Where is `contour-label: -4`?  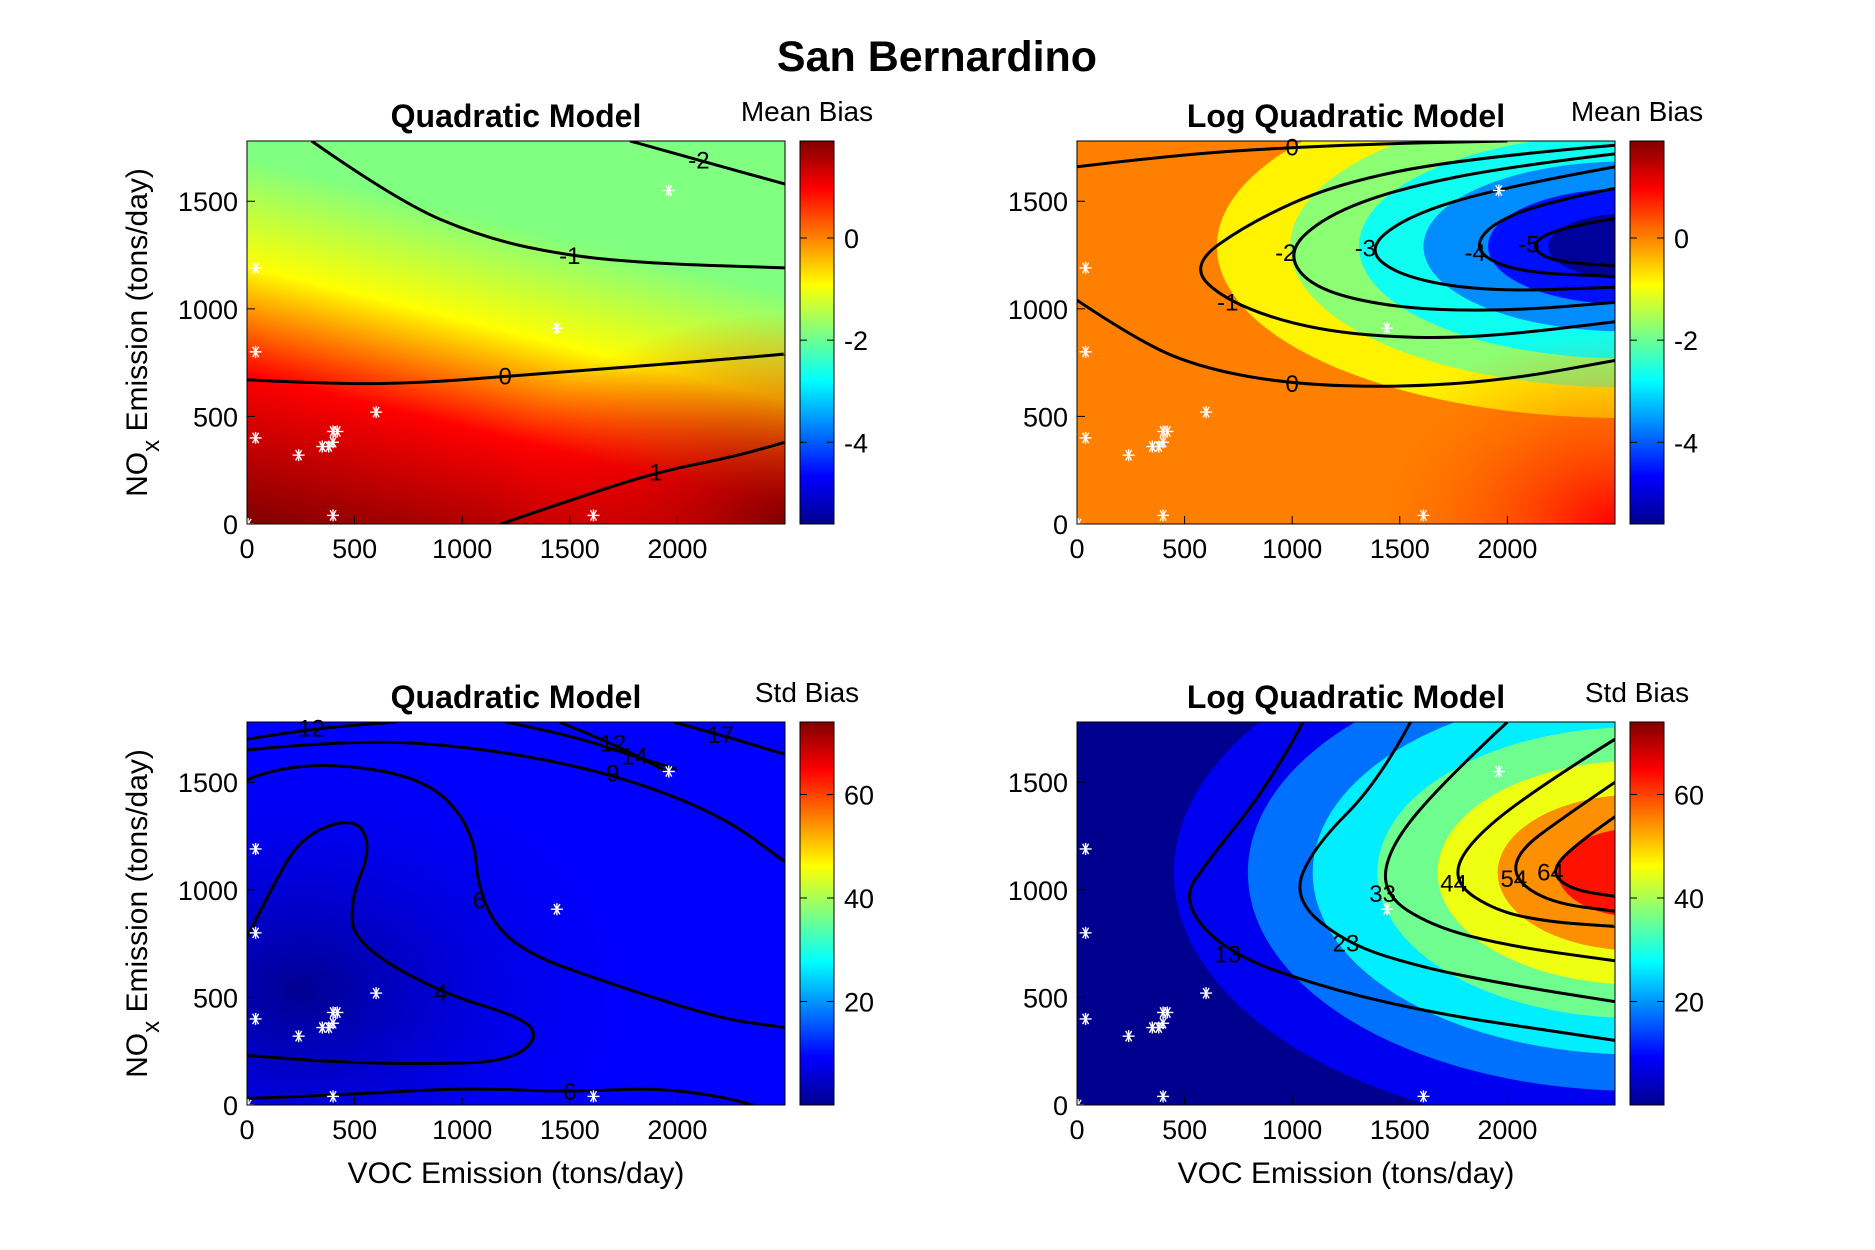 contour-label: -4 is located at coordinates (1474, 253).